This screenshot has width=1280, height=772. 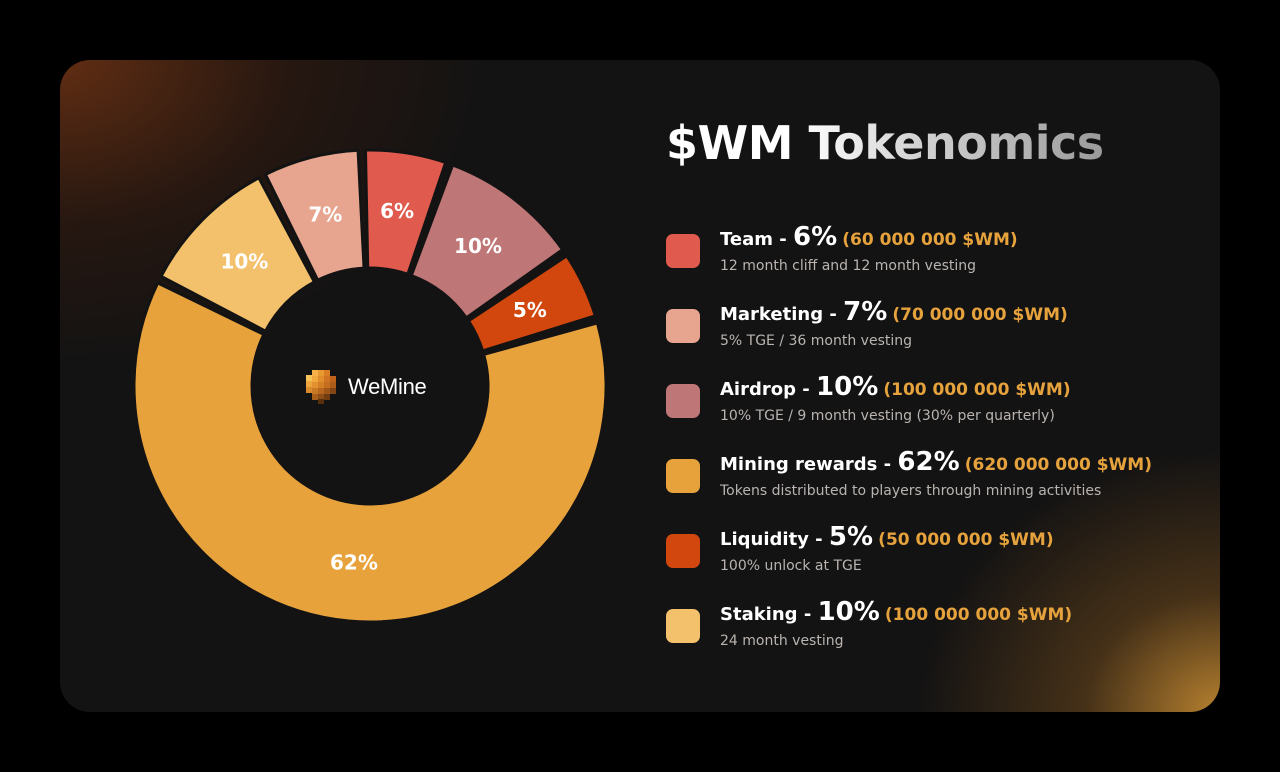 I want to click on legend-description: 24 month vesting, so click(x=782, y=641).